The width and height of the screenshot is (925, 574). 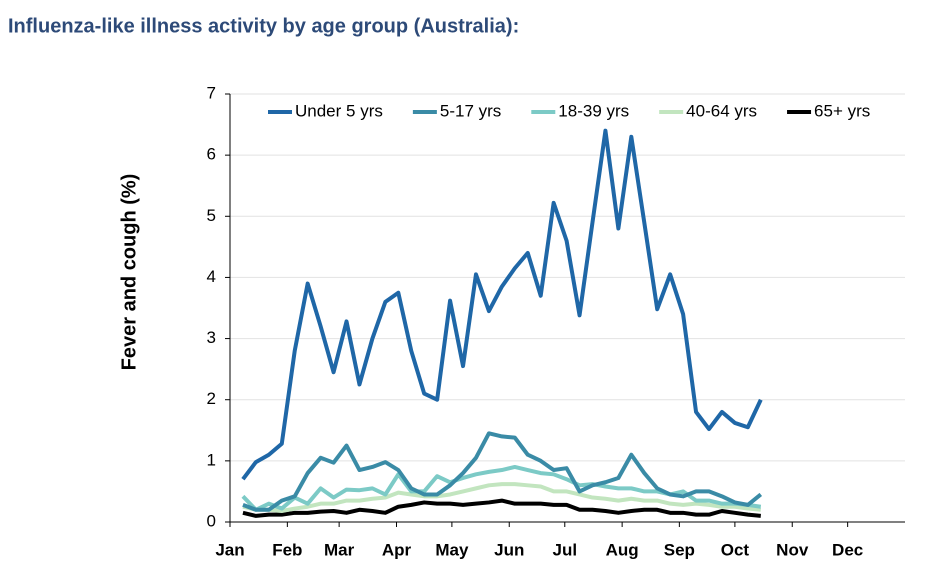 I want to click on x-tick-label: Jan, so click(x=229, y=549).